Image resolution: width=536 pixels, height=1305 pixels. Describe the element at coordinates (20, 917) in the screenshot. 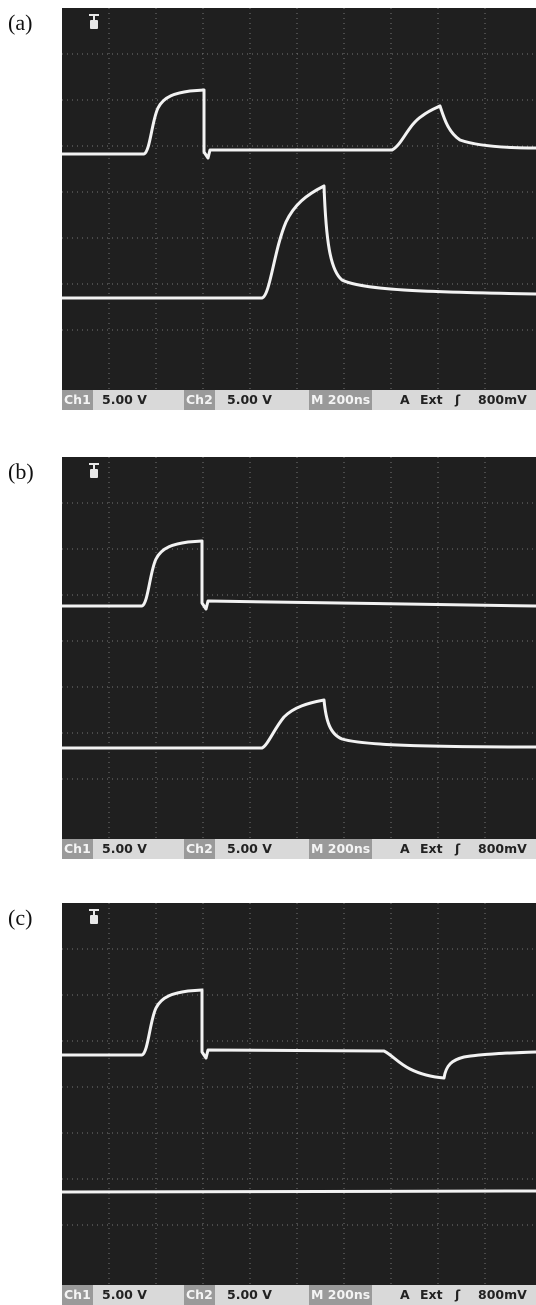

I see `panel-label: (c)` at that location.